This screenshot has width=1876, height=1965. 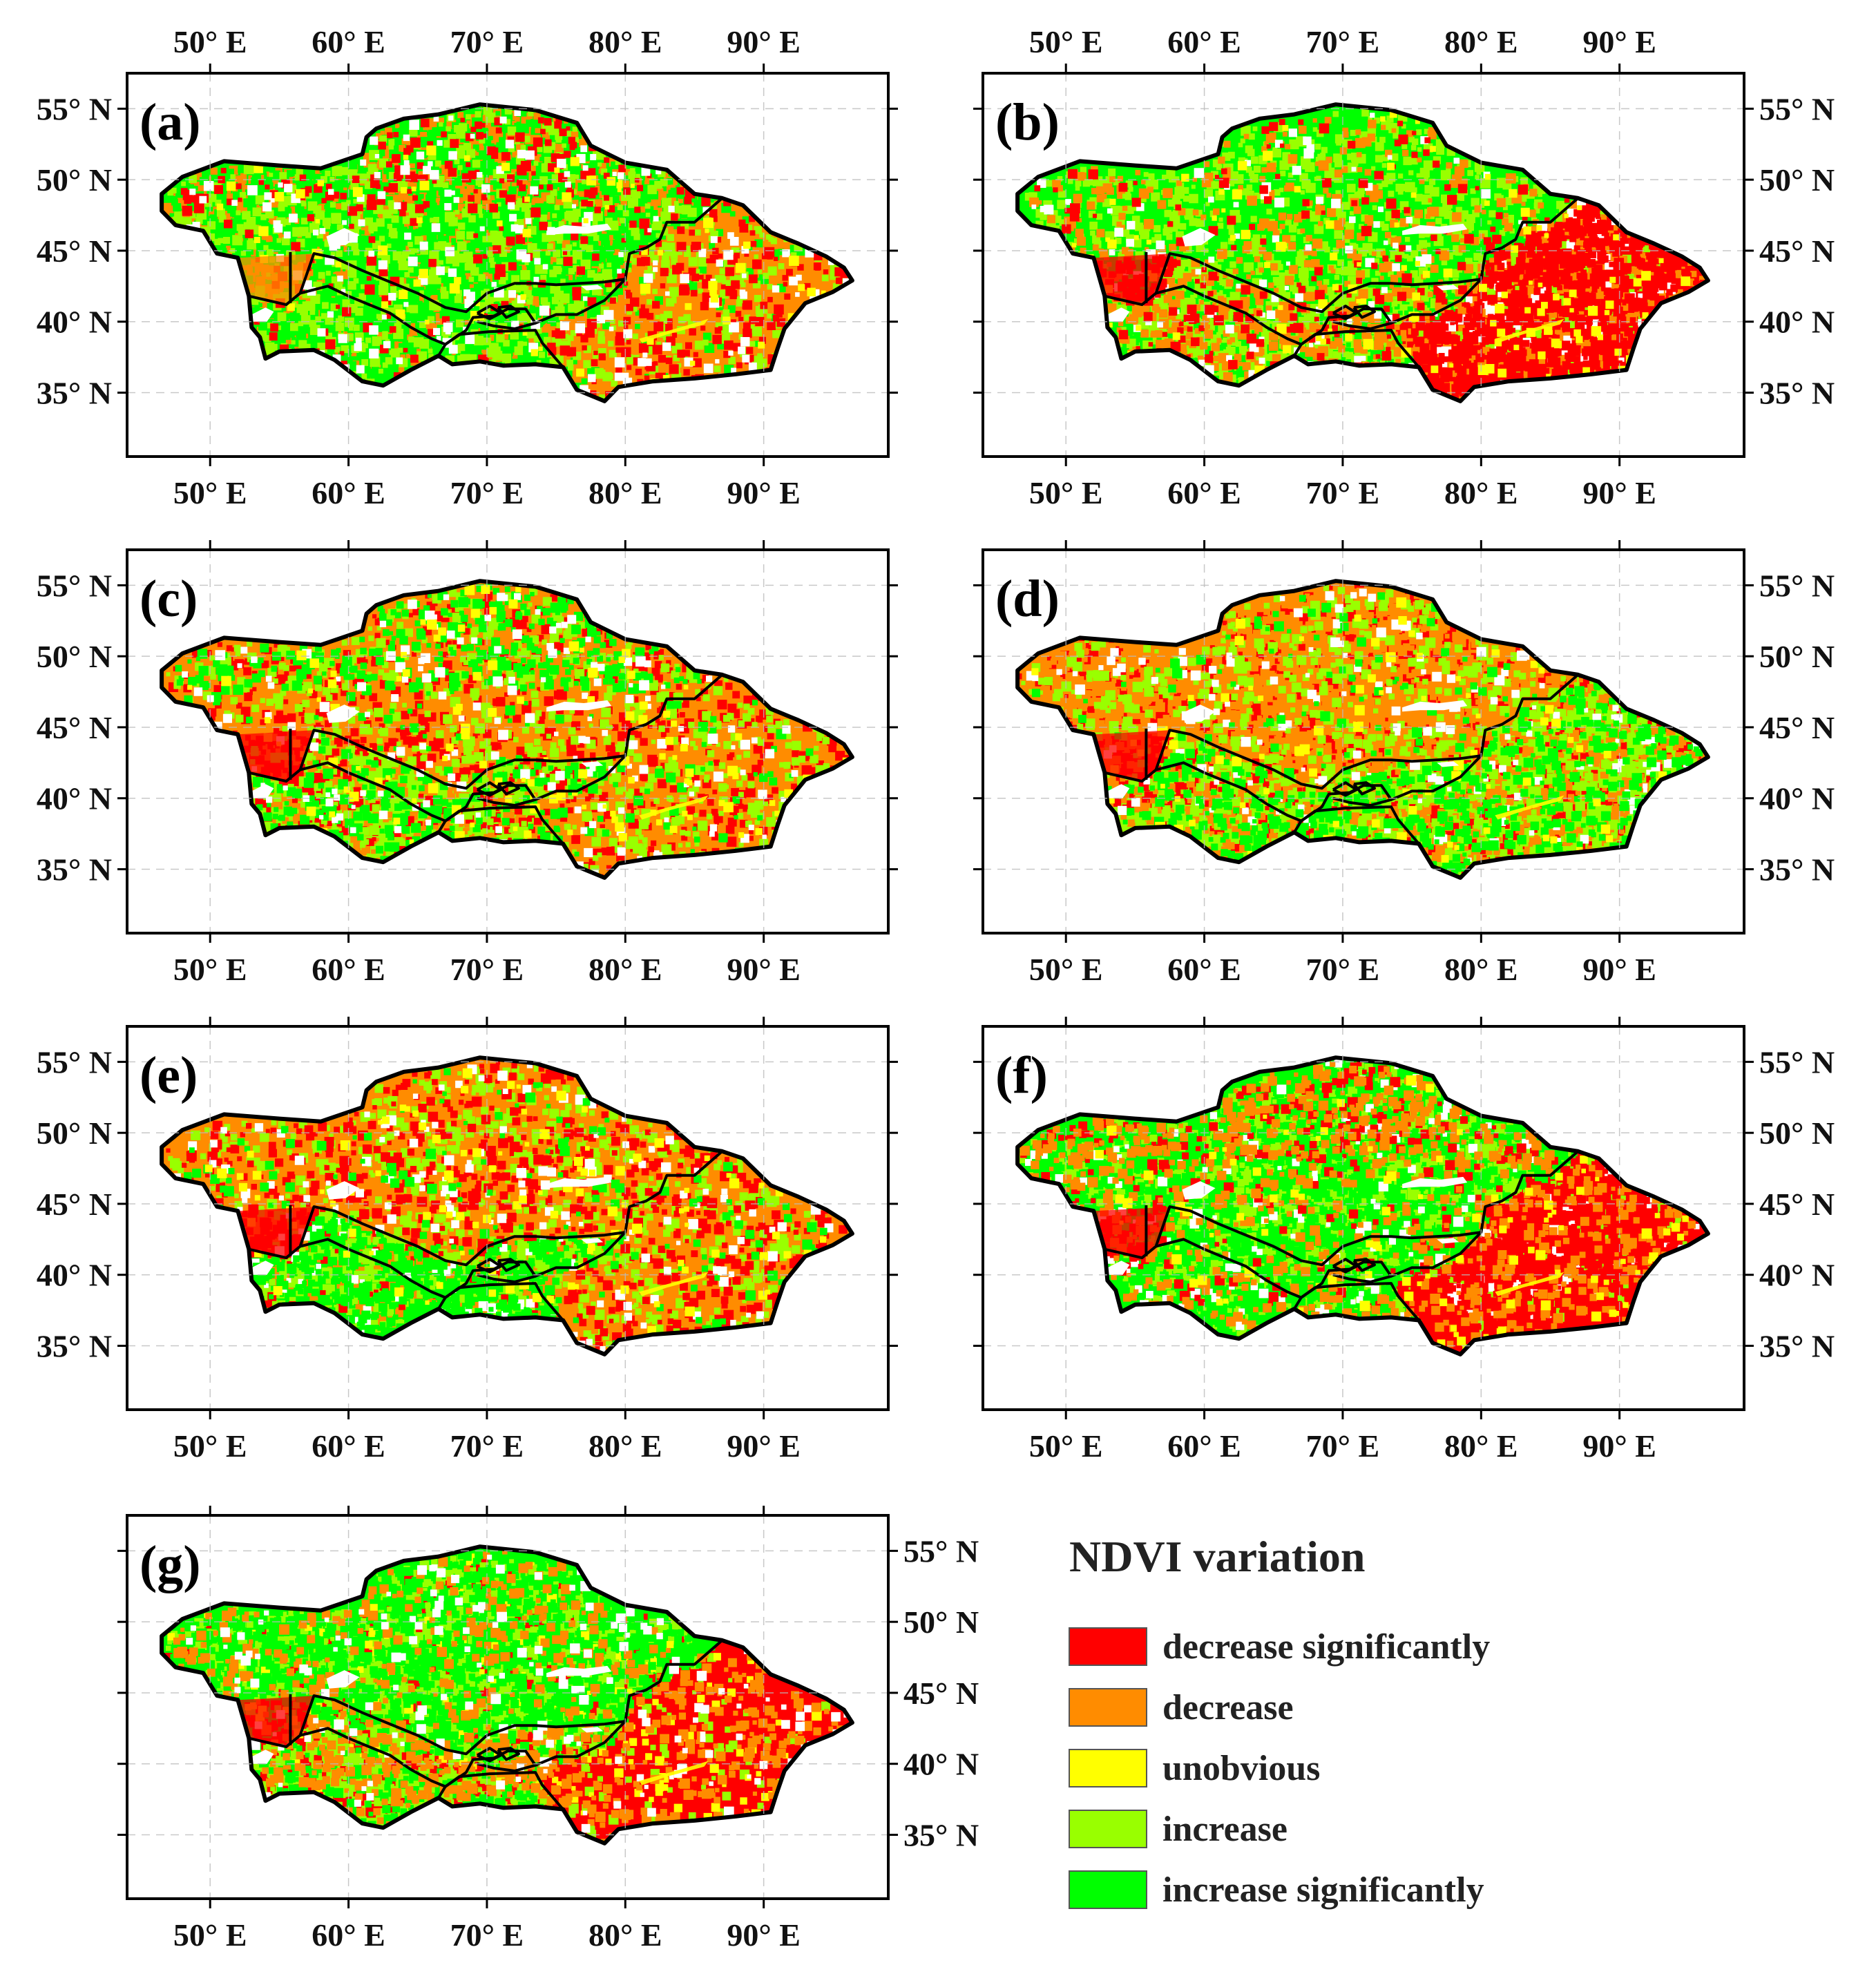 I want to click on legend-label: unobvious, so click(x=1241, y=1768).